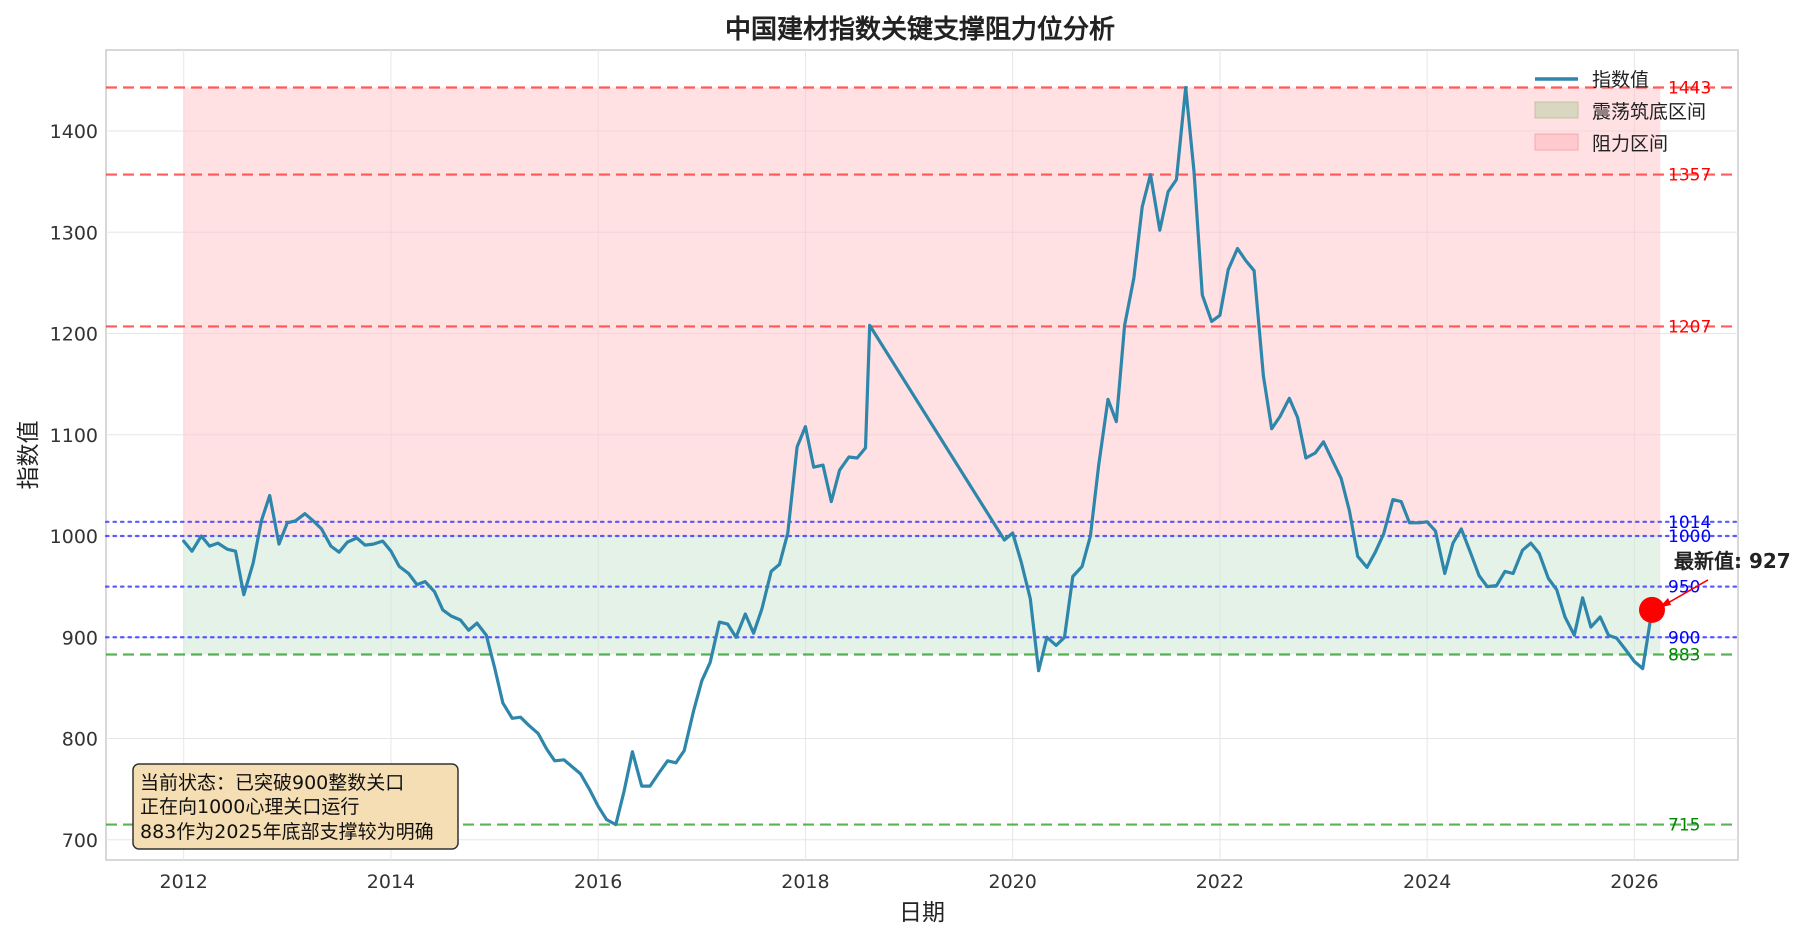 This screenshot has width=1819, height=937. Describe the element at coordinates (1620, 80) in the screenshot. I see `legend-label-series: 指数值` at that location.